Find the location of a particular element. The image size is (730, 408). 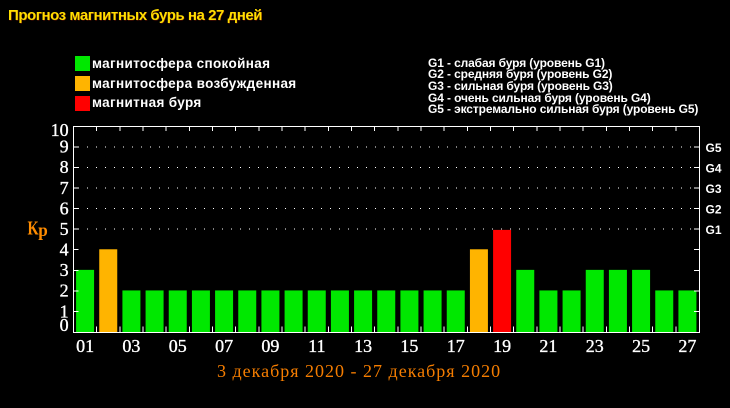

svg-text: 09 is located at coordinates (270, 346).